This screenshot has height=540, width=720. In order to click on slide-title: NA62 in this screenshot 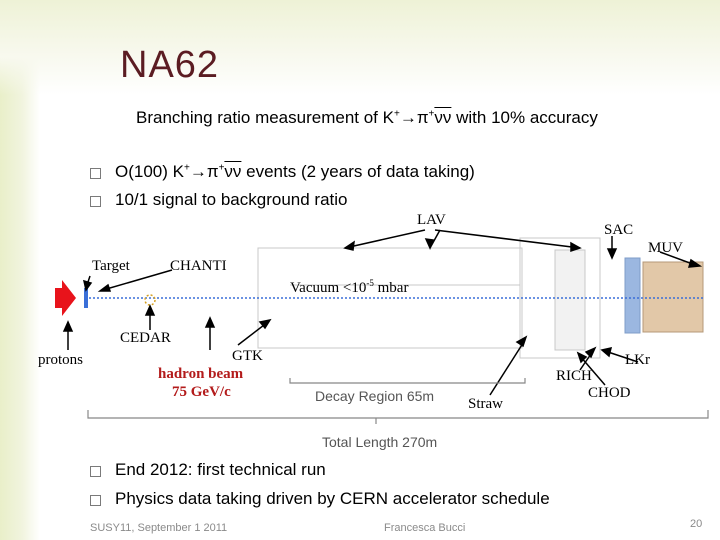, I will do `click(170, 65)`.